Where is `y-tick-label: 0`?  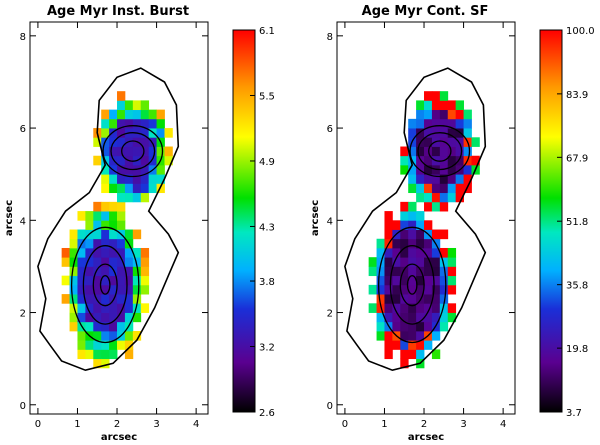
y-tick-label: 0 is located at coordinates (330, 406).